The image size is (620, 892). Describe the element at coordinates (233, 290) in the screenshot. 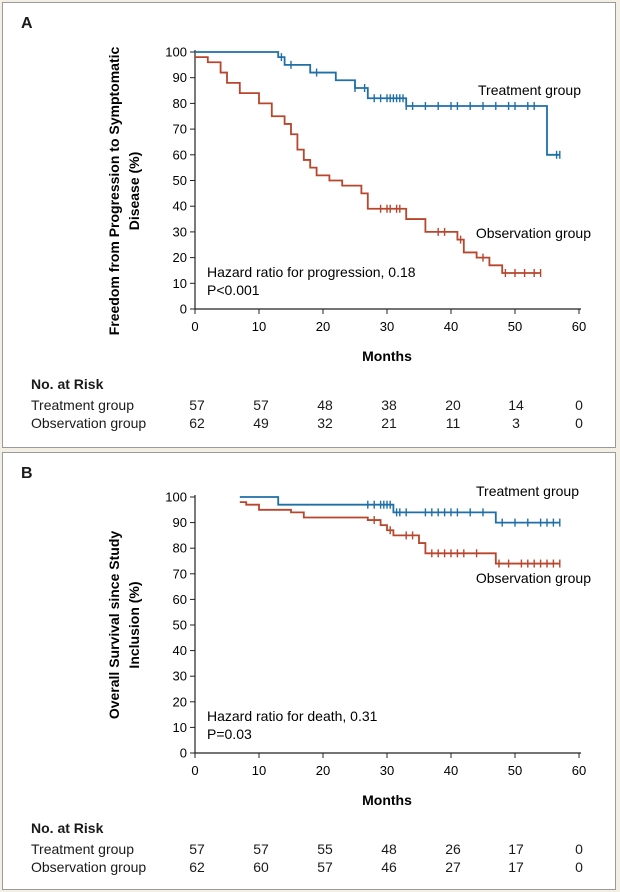

I see `p-value-text: P<0.001` at that location.